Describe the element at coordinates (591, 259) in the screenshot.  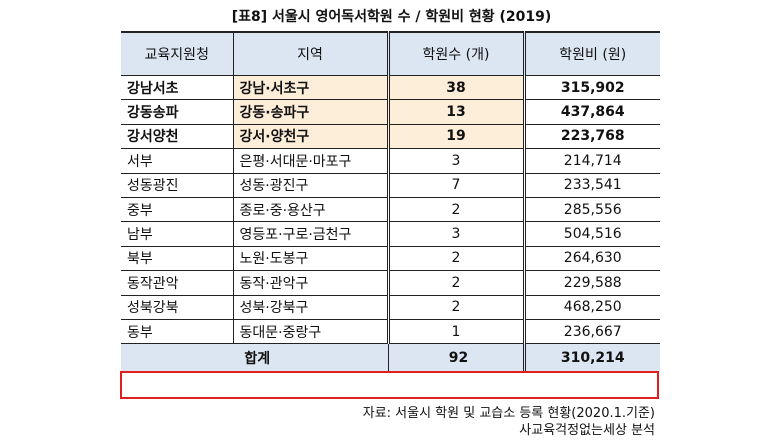
I see `fee-cell: 264,630` at that location.